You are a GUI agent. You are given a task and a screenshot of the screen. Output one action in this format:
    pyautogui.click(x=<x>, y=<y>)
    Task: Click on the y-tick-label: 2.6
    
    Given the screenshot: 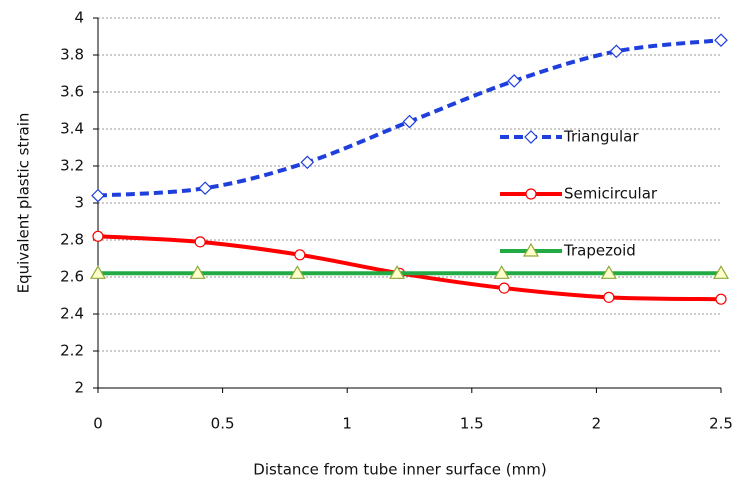 What is the action you would take?
    pyautogui.click(x=72, y=277)
    